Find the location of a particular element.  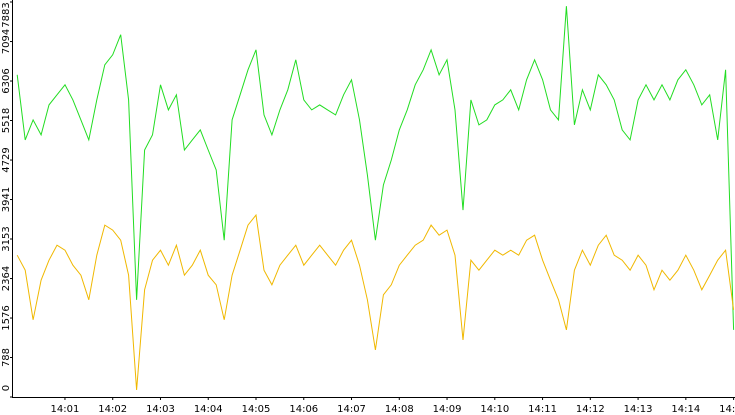

y-tick-label: 5518 is located at coordinates (6, 120).